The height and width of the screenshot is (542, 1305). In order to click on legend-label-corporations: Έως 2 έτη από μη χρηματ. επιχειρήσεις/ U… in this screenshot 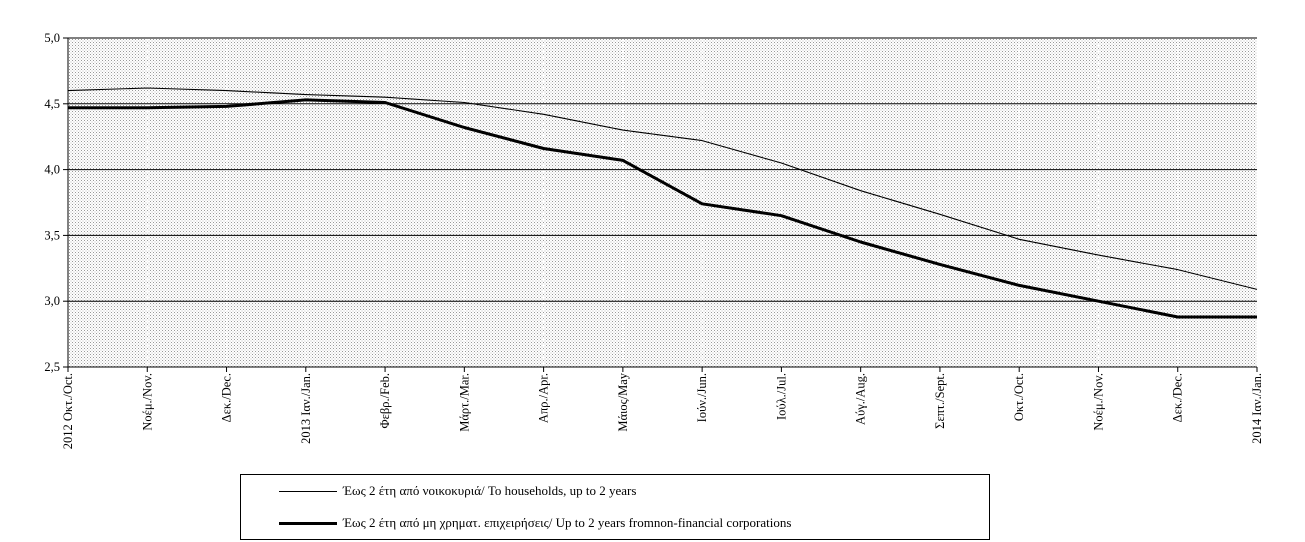, I will do `click(567, 522)`.